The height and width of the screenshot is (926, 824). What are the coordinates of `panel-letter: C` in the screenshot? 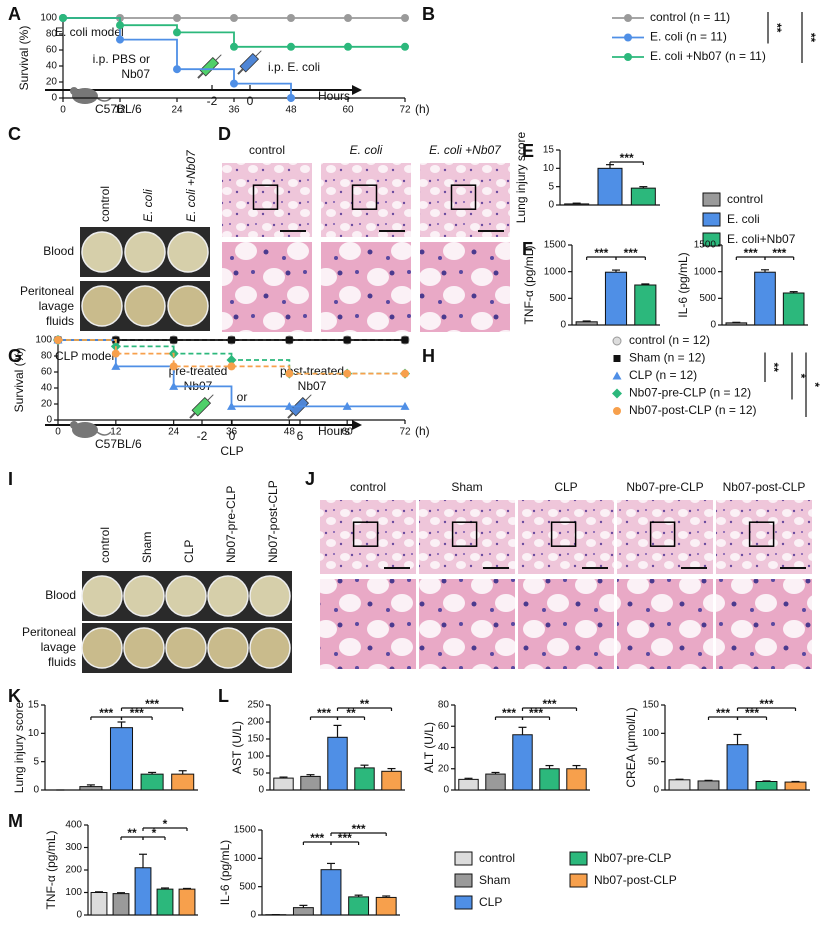 It's located at (14, 134).